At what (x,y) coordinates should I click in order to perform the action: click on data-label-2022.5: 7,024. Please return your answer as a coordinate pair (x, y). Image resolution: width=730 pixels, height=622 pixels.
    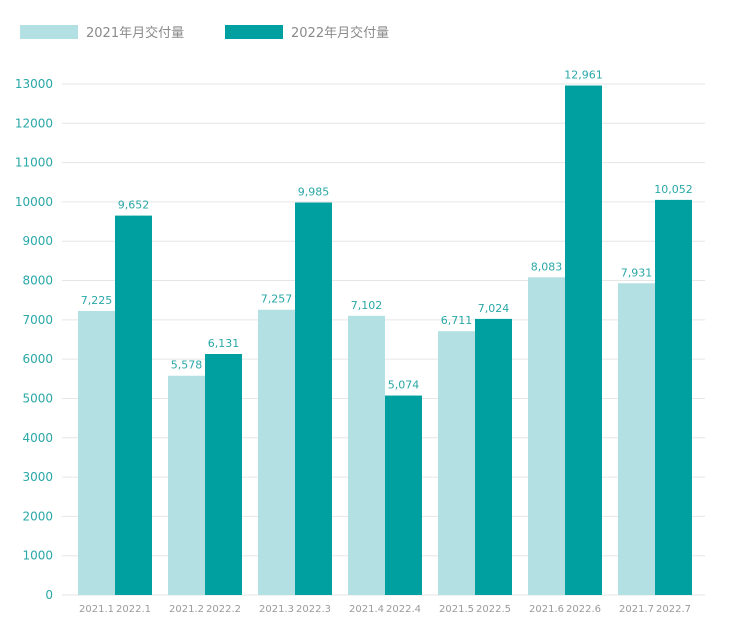
    Looking at the image, I should click on (494, 308).